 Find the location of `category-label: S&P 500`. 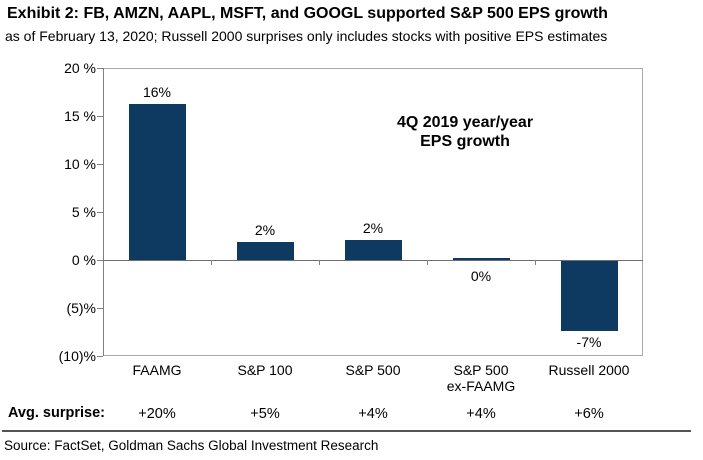

category-label: S&P 500 is located at coordinates (373, 370).